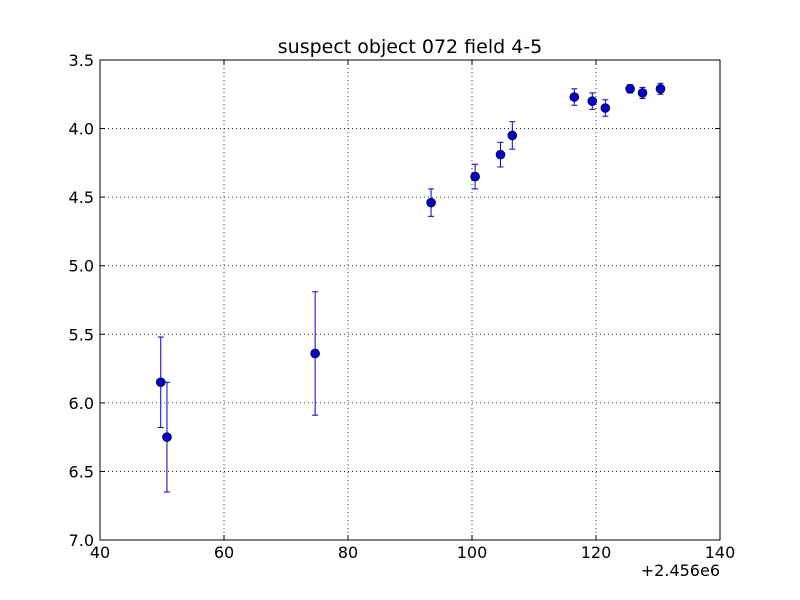  I want to click on x-offset-label: +2.456e6, so click(680, 570).